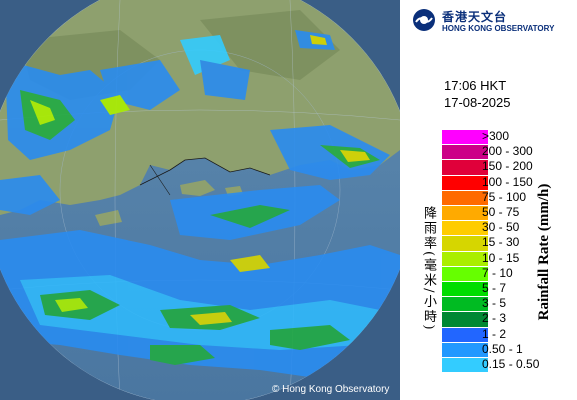 The height and width of the screenshot is (400, 577). Describe the element at coordinates (197, 188) in the screenshot. I see `island-lantau` at that location.